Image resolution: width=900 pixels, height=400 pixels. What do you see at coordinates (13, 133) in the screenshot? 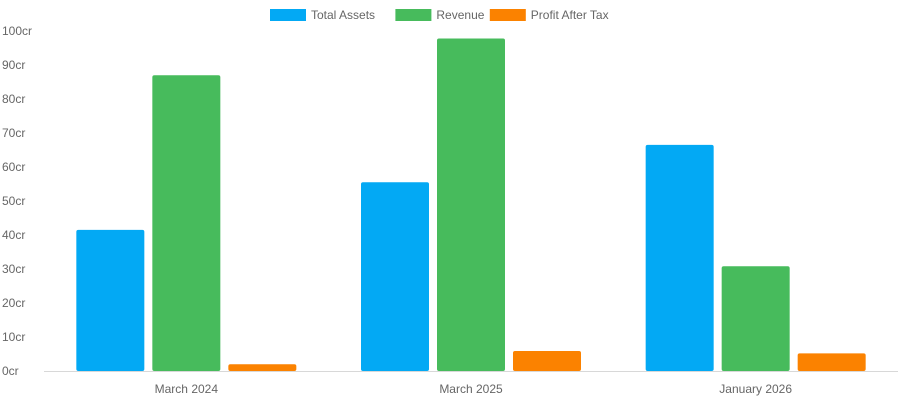
I see `y-tick-label: 70cr` at bounding box center [13, 133].